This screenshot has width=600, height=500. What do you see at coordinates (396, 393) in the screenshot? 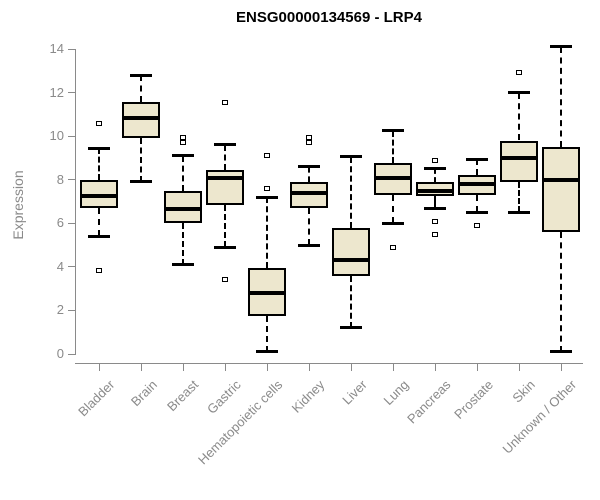
I see `x-tick-label: Lung` at bounding box center [396, 393].